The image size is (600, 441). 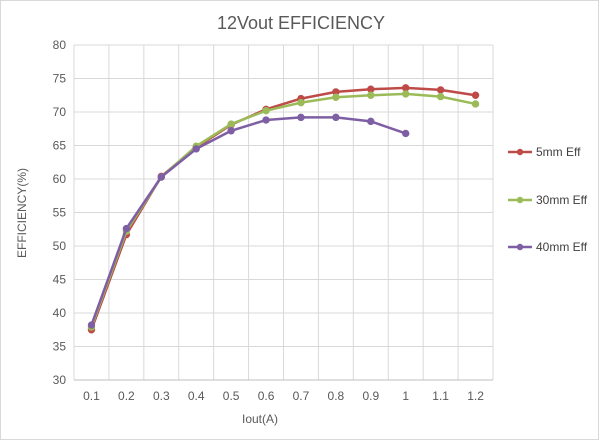 What do you see at coordinates (60, 45) in the screenshot?
I see `y-tick-label: 80` at bounding box center [60, 45].